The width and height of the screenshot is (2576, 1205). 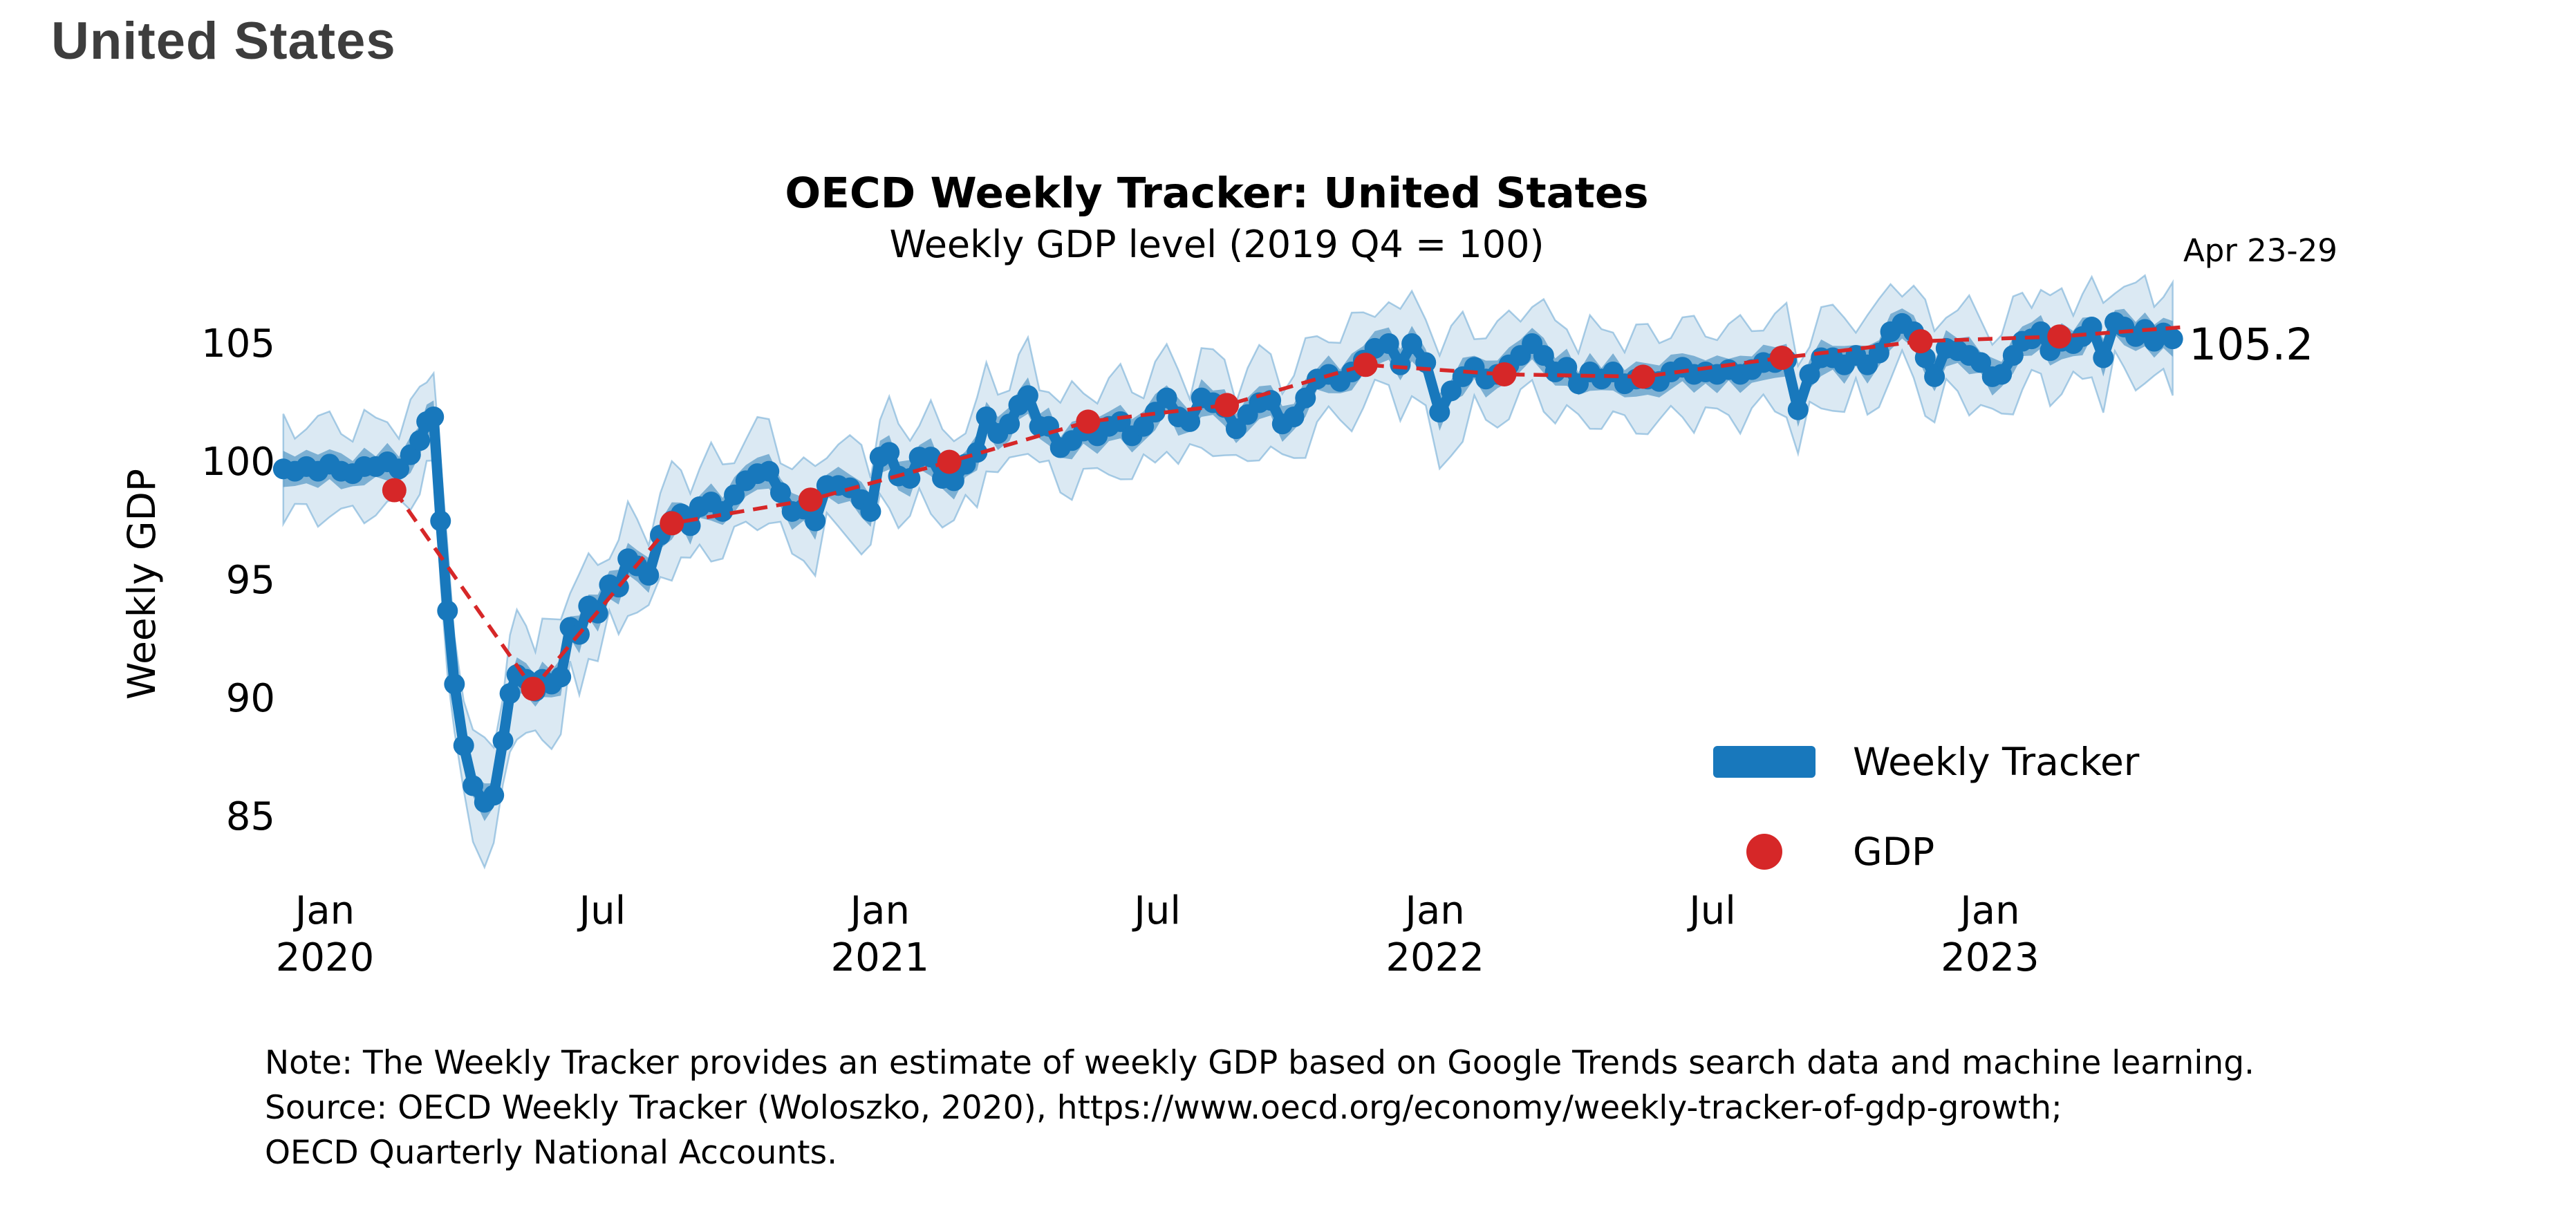 What do you see at coordinates (250, 816) in the screenshot?
I see `svg-text: 85` at bounding box center [250, 816].